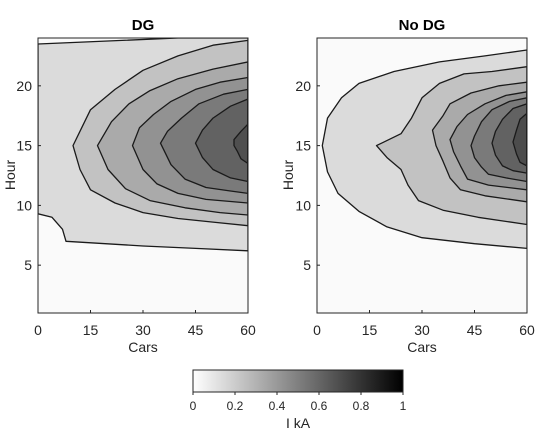  Describe the element at coordinates (403, 406) in the screenshot. I see `colorbar-tick-label: 1` at that location.